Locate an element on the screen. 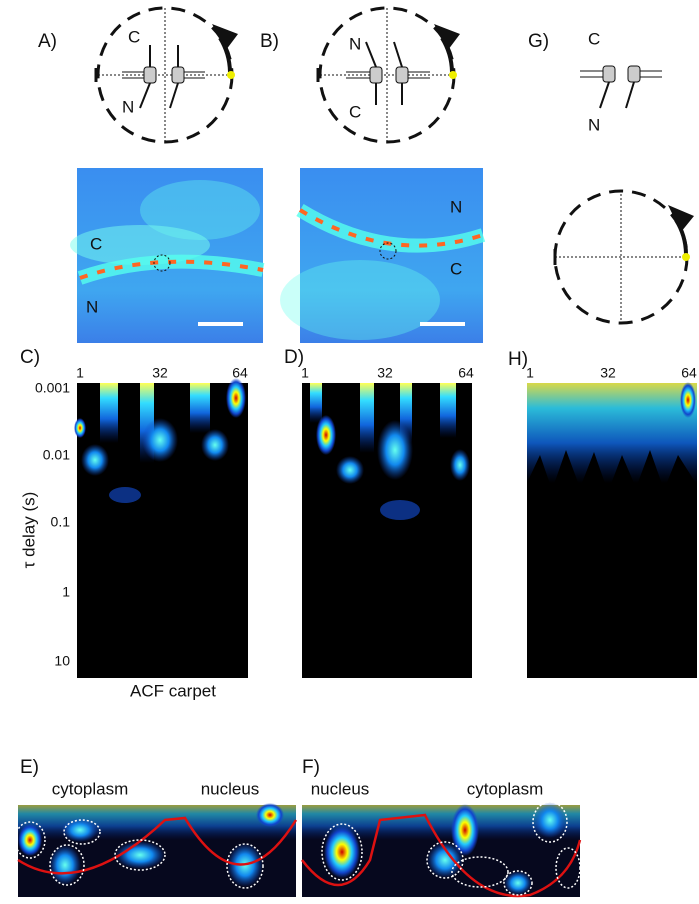  image-b: N C is located at coordinates (383, 255).